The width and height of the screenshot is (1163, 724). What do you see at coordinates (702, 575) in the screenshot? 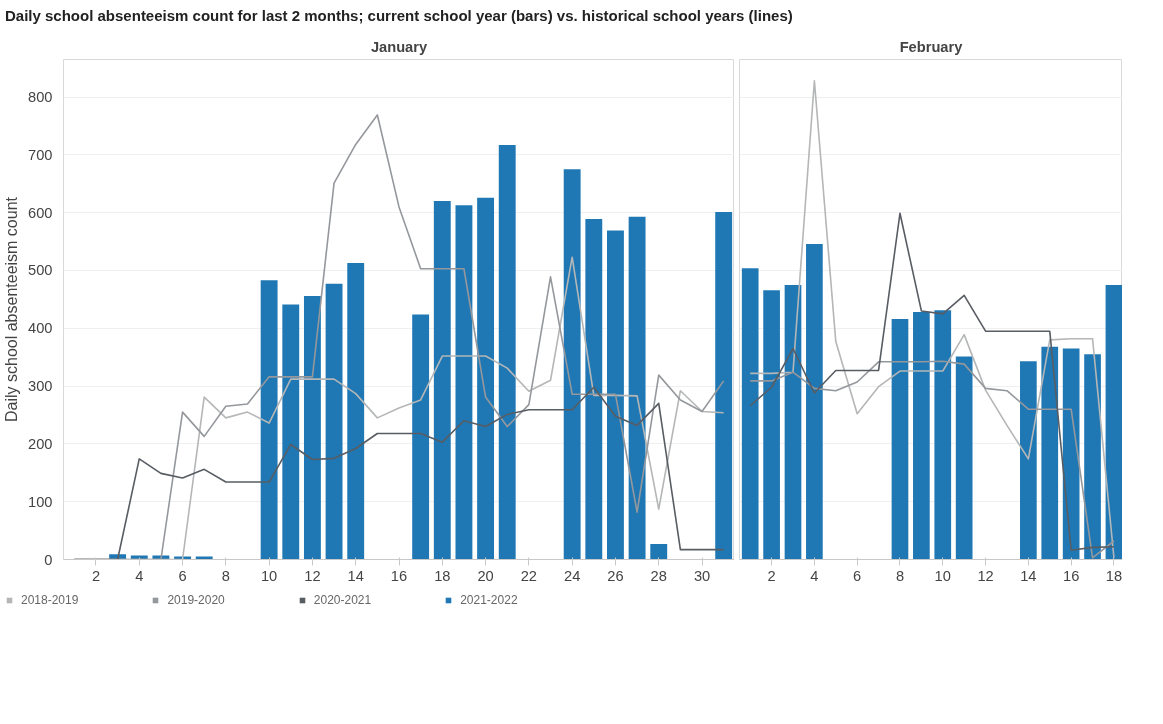
I see `x-tick-label: 30` at bounding box center [702, 575].